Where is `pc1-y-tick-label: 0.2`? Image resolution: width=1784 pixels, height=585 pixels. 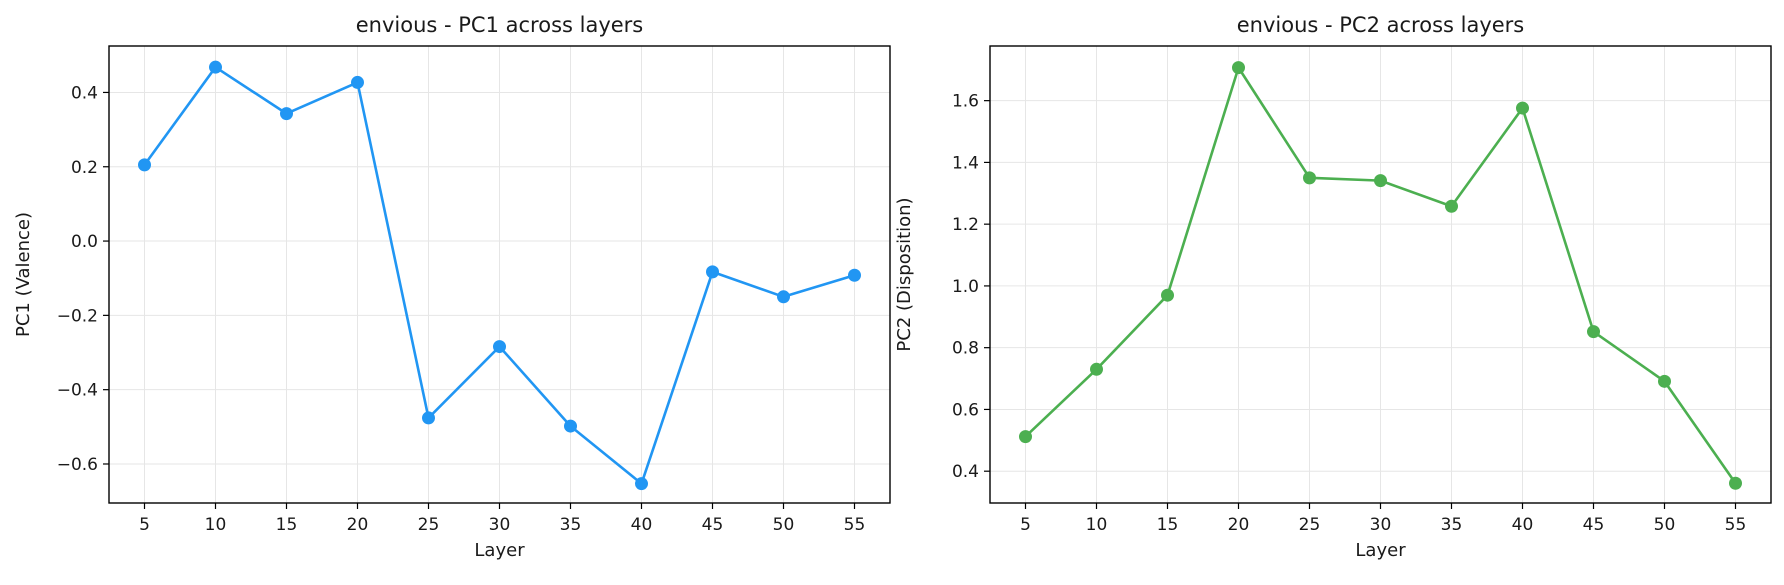
pc1-y-tick-label: 0.2 is located at coordinates (84, 168).